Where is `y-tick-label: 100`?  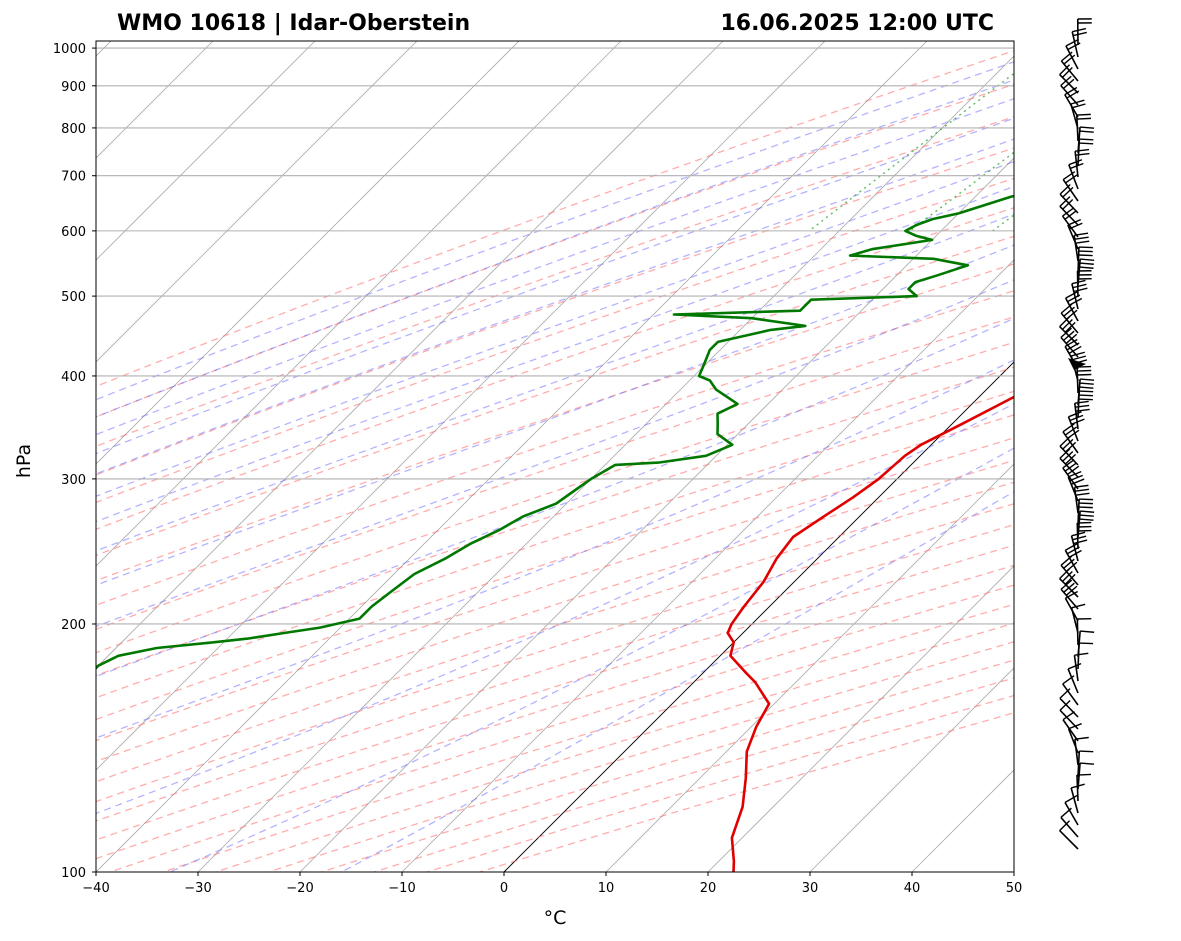
y-tick-label: 100 is located at coordinates (73, 873).